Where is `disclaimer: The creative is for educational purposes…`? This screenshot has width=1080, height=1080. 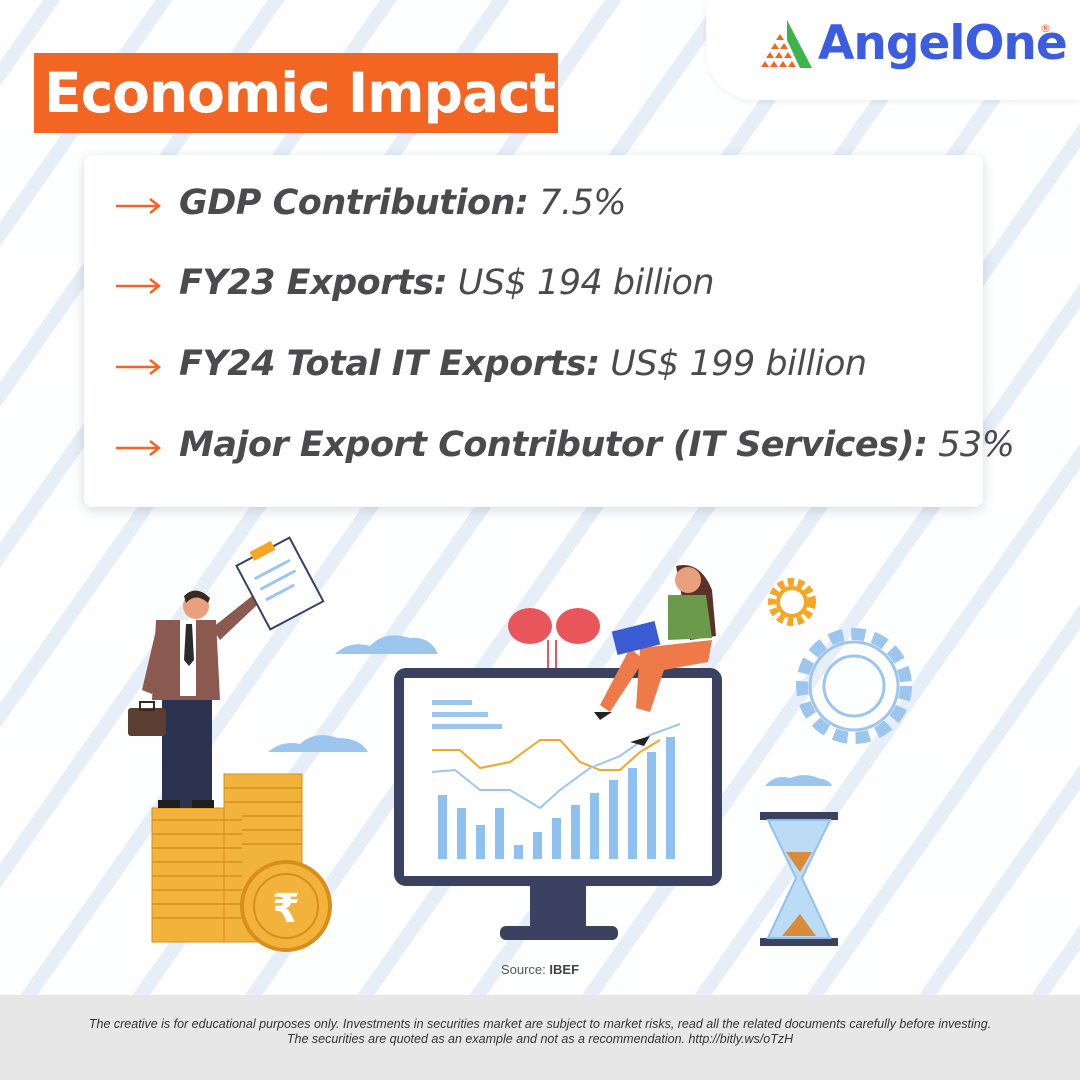 disclaimer: The creative is for educational purposes… is located at coordinates (540, 1032).